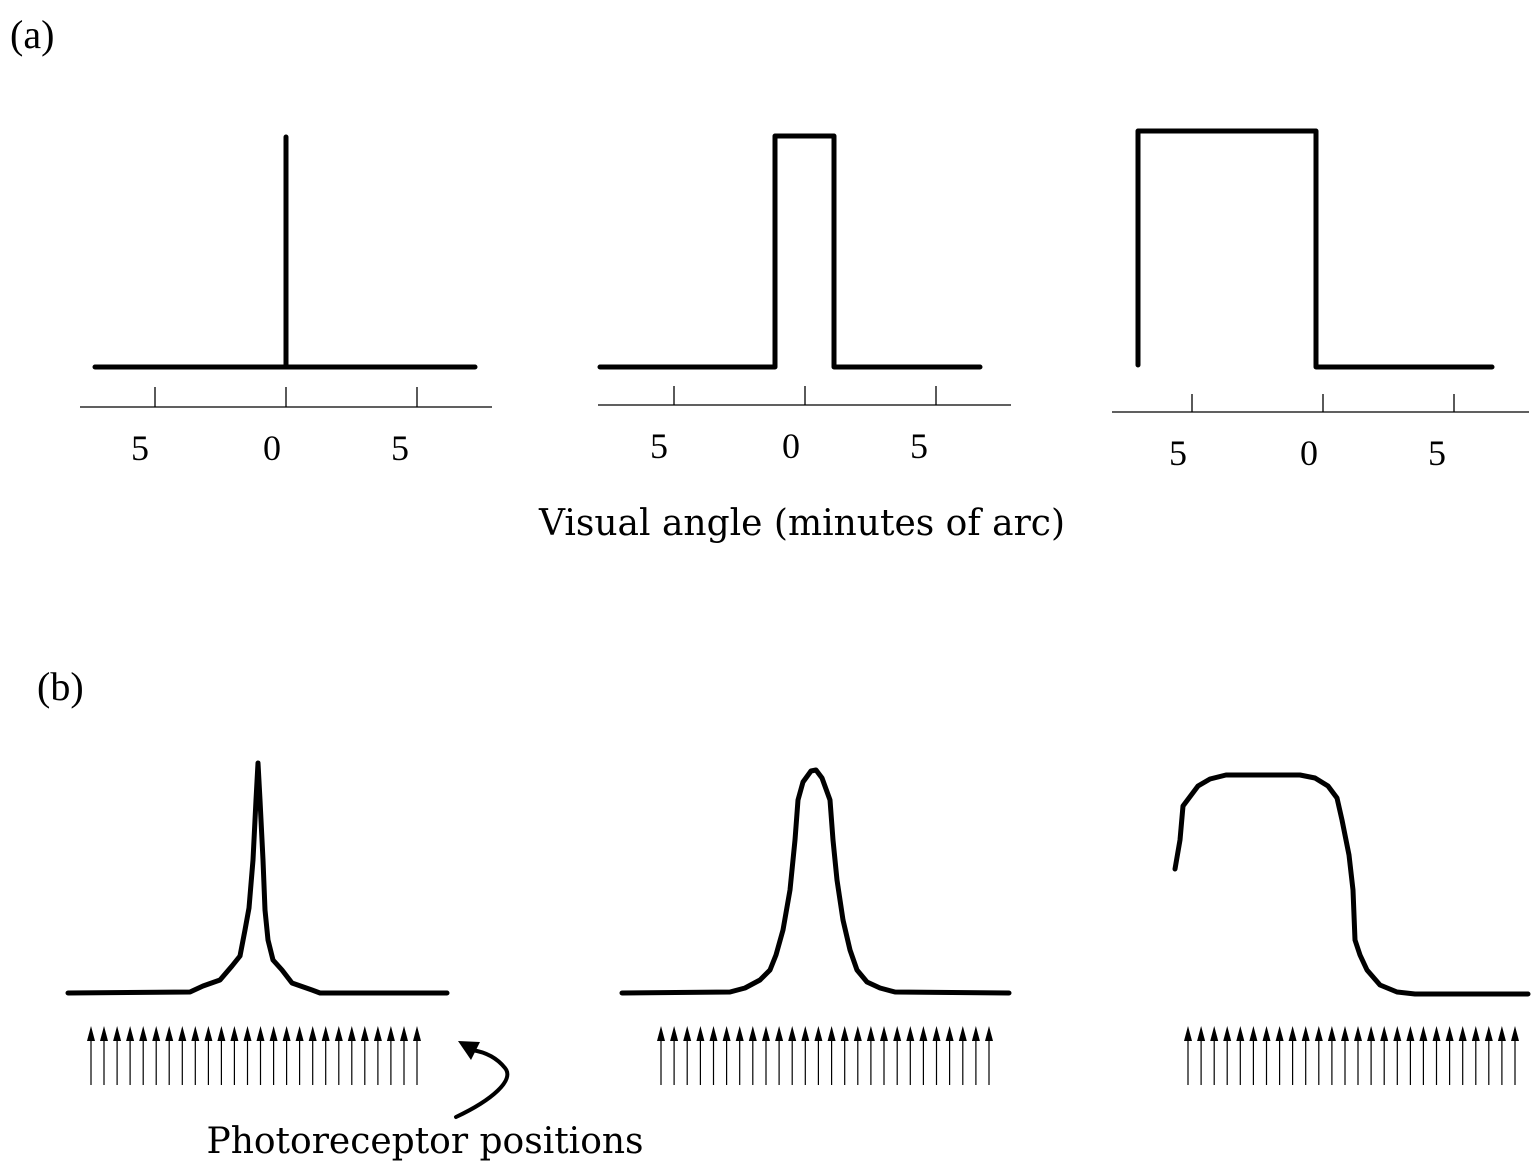 Image resolution: width=1531 pixels, height=1172 pixels. What do you see at coordinates (815, 881) in the screenshot?
I see `retinal-image-narrow-bar-curve` at bounding box center [815, 881].